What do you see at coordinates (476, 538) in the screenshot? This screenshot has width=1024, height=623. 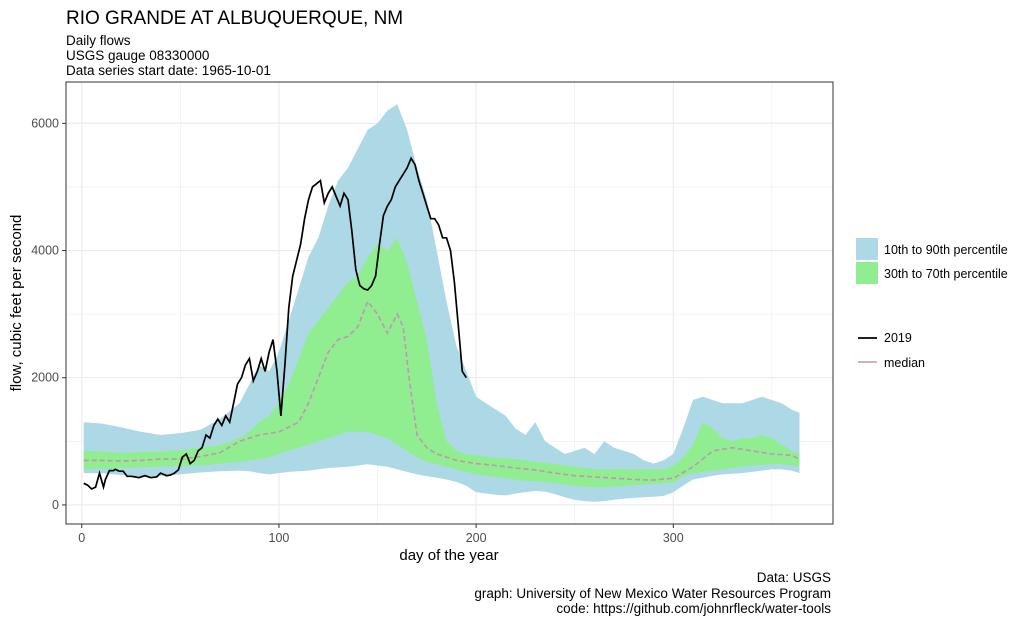 I see `x-tick-label: 200` at bounding box center [476, 538].